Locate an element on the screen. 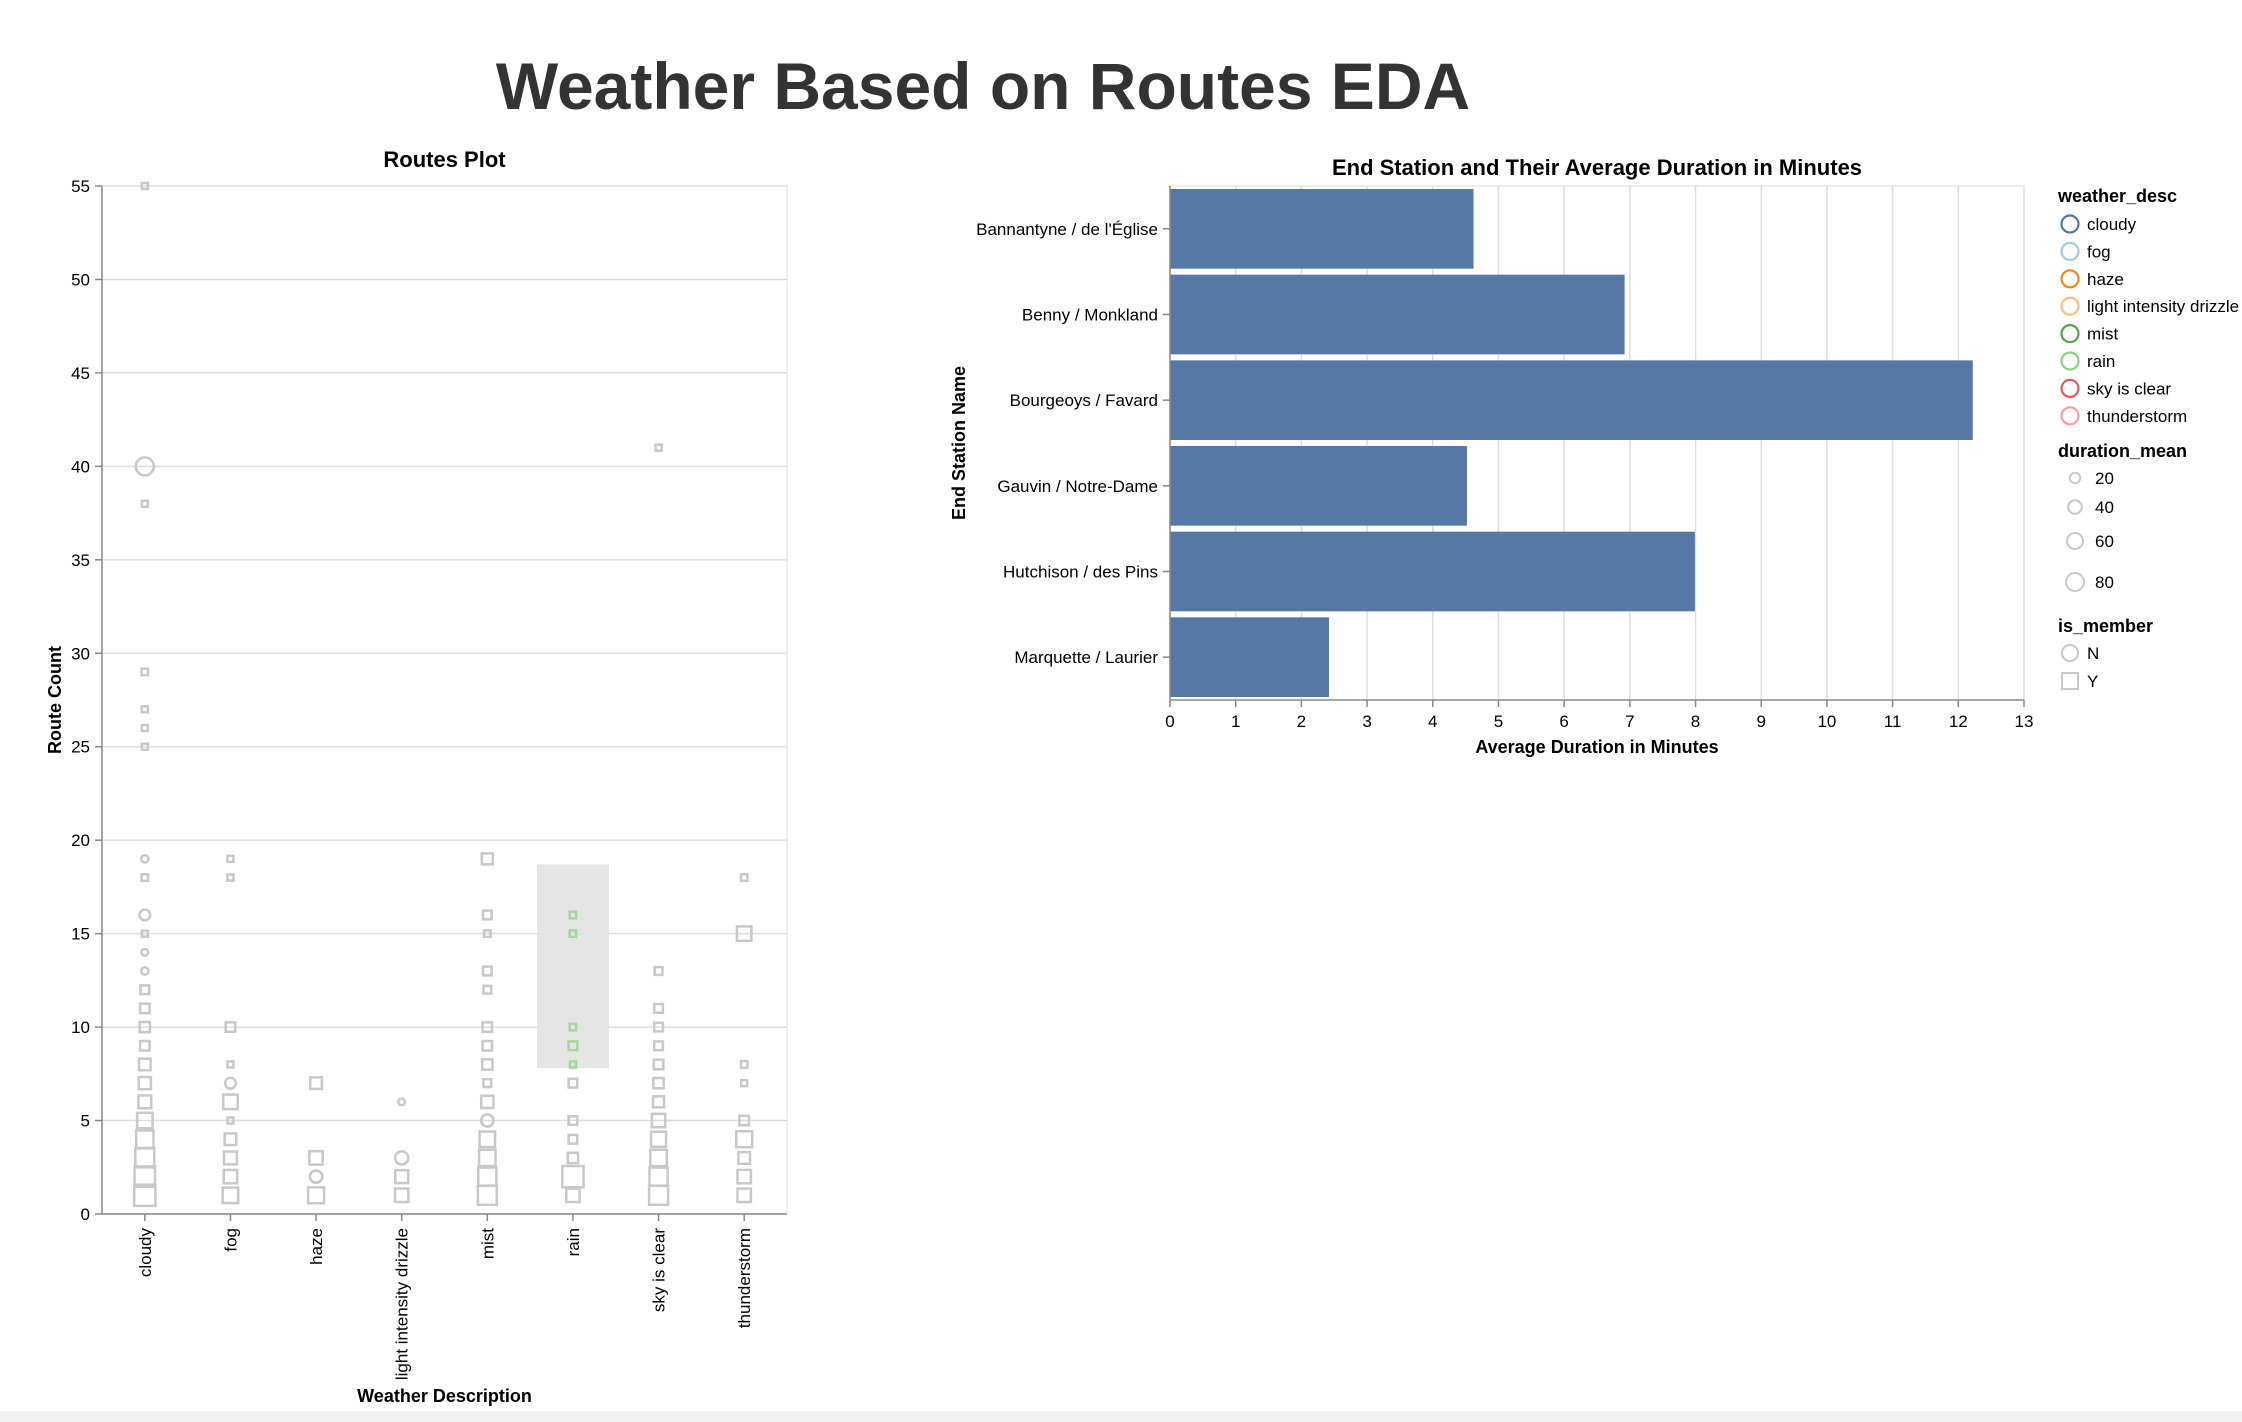 The width and height of the screenshot is (2242, 1422). scatter-y-tick-label: 50 is located at coordinates (80, 279).